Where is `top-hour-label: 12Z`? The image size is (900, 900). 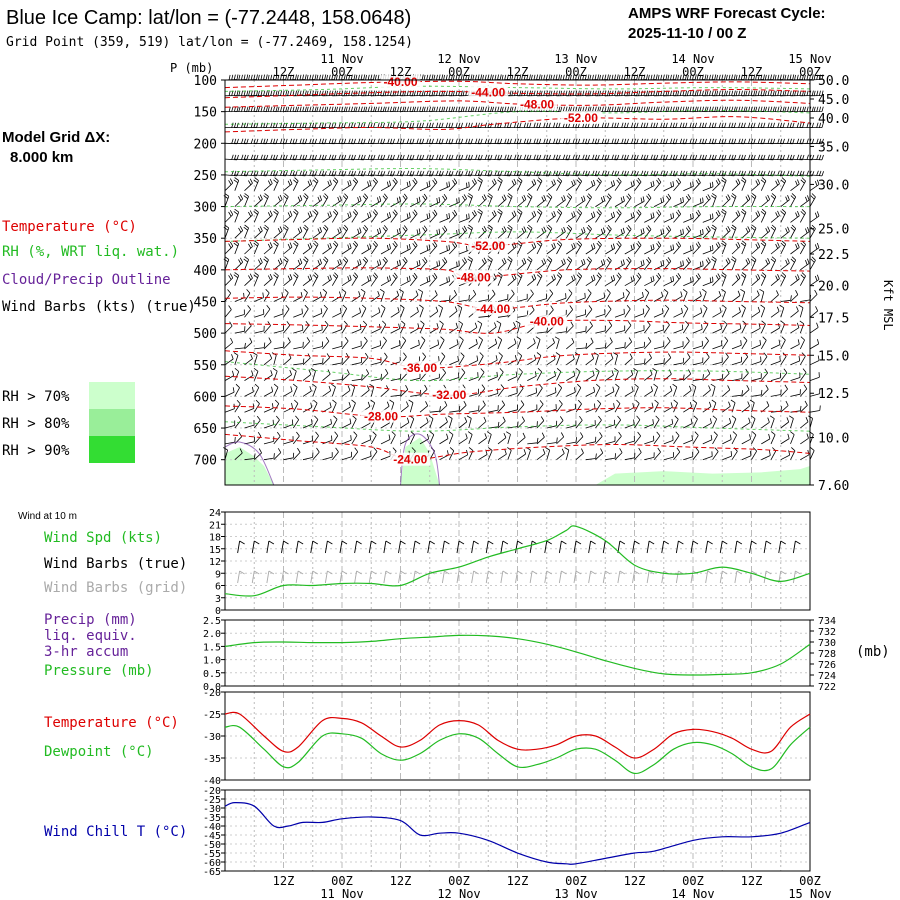
top-hour-label: 12Z is located at coordinates (284, 72).